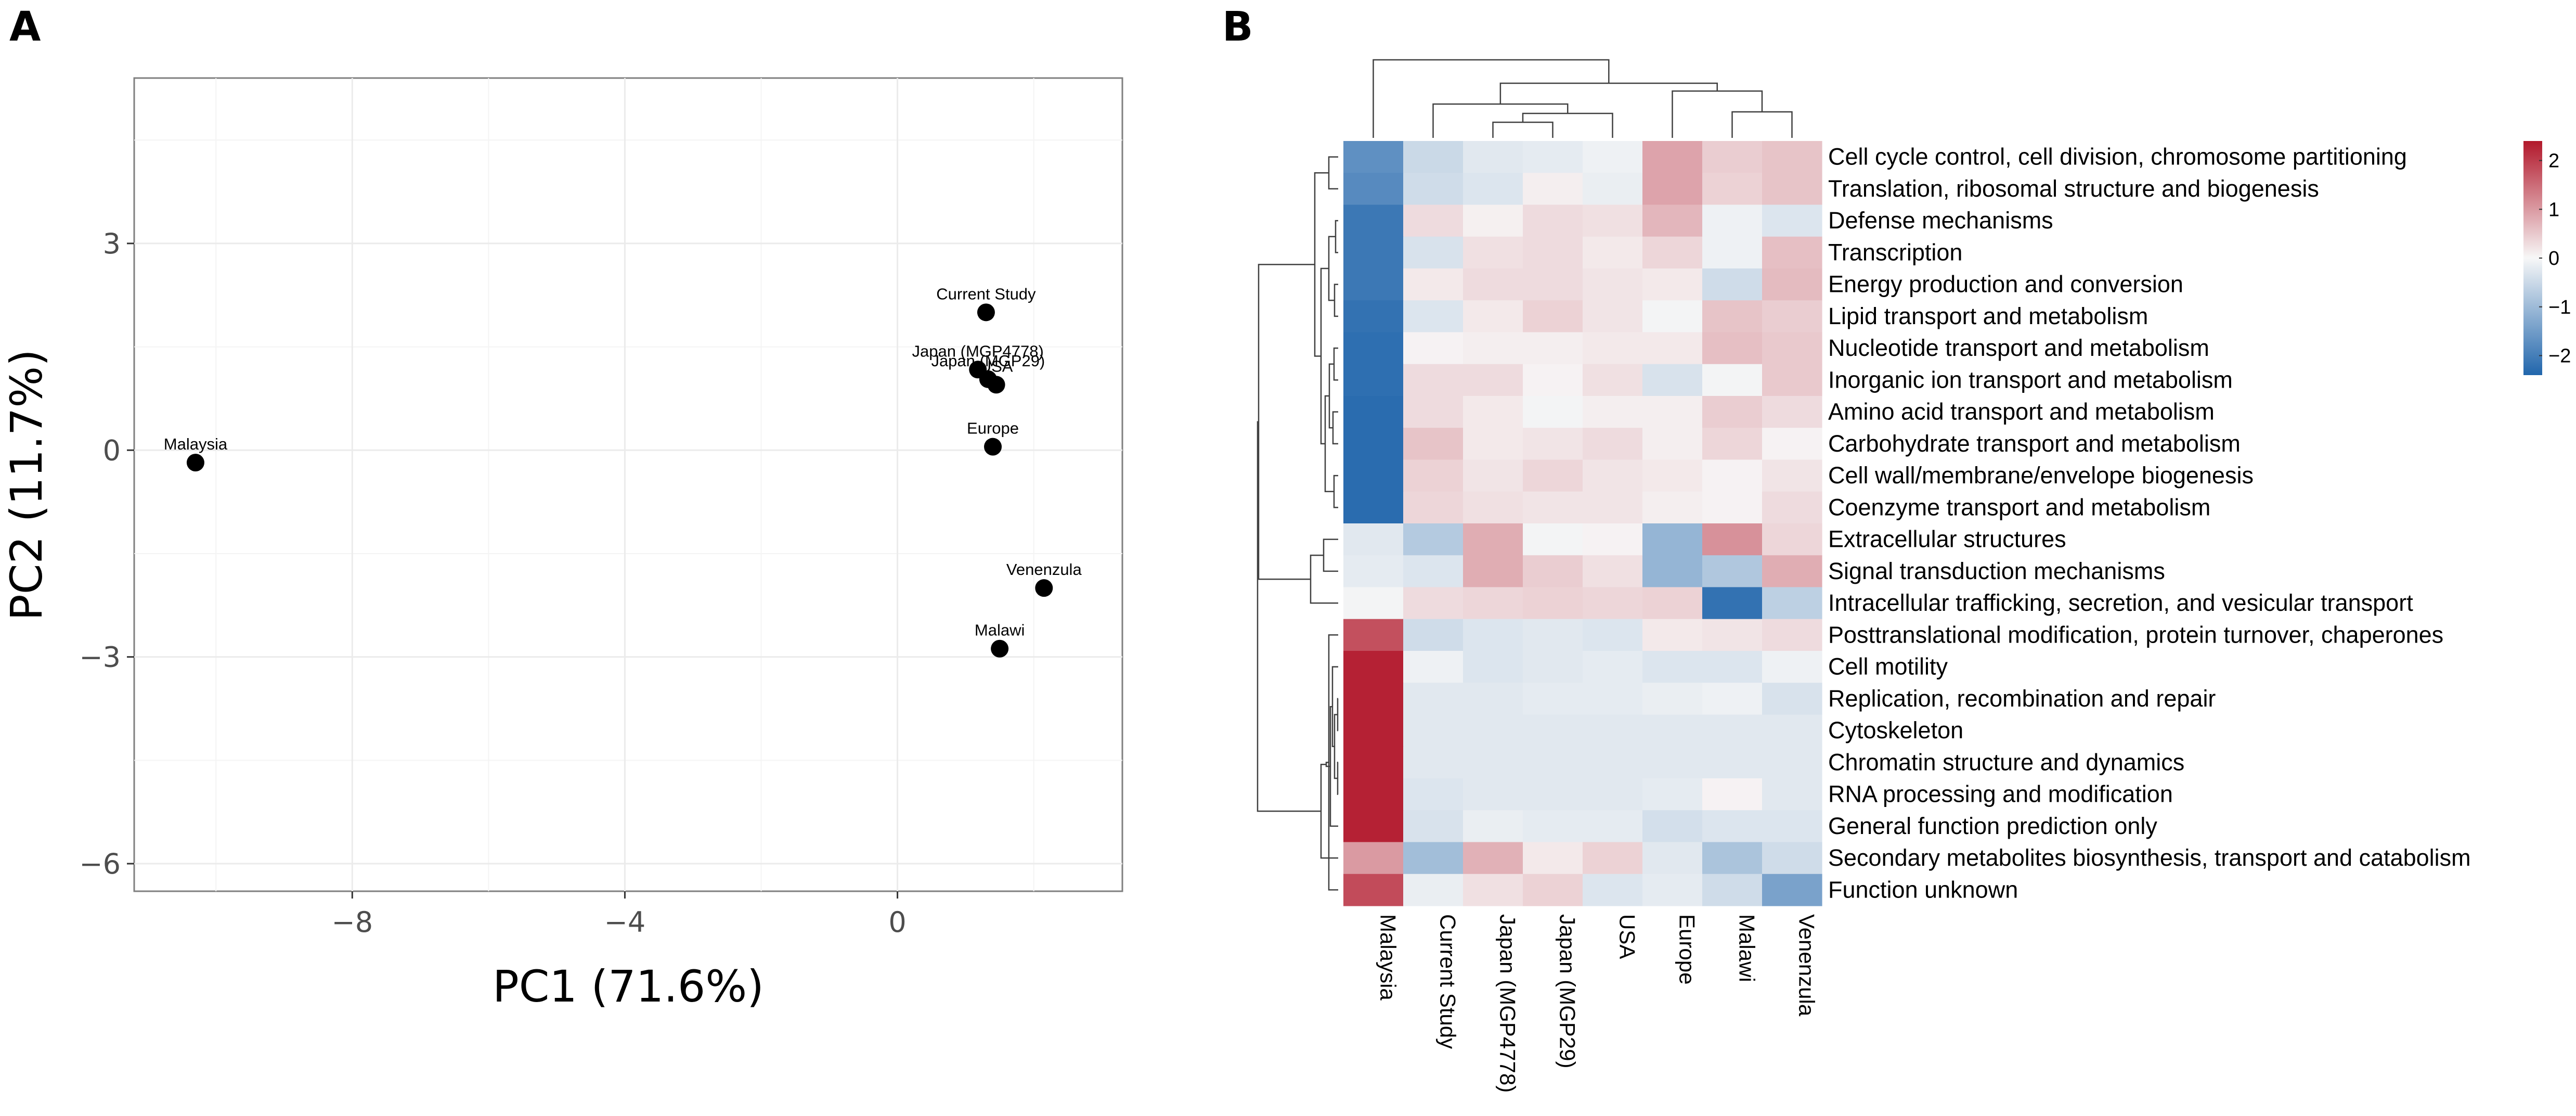 This screenshot has height=1116, width=2576. I want to click on column-label: USA, so click(1628, 936).